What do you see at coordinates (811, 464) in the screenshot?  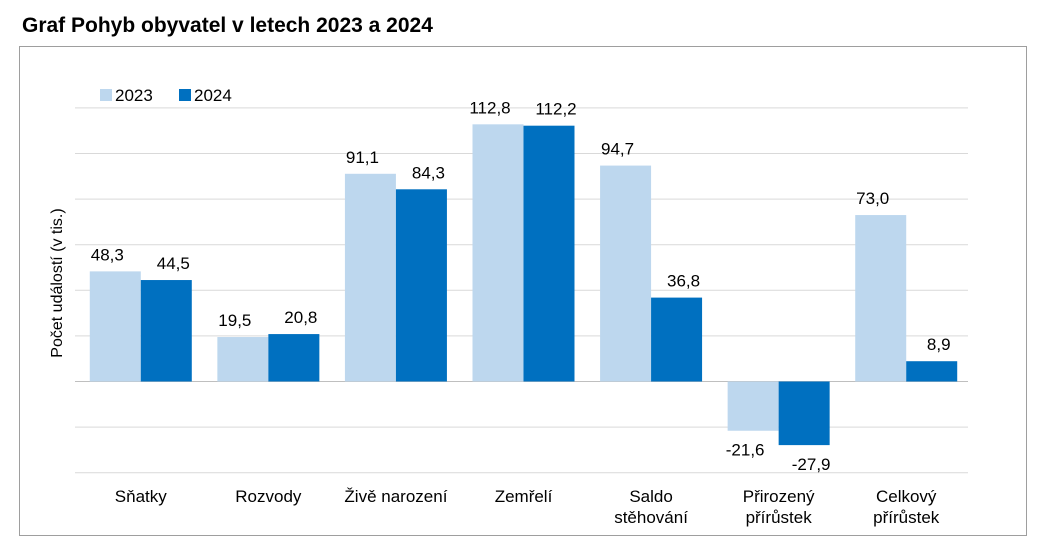 I see `data-label-2024-5: -27,9` at bounding box center [811, 464].